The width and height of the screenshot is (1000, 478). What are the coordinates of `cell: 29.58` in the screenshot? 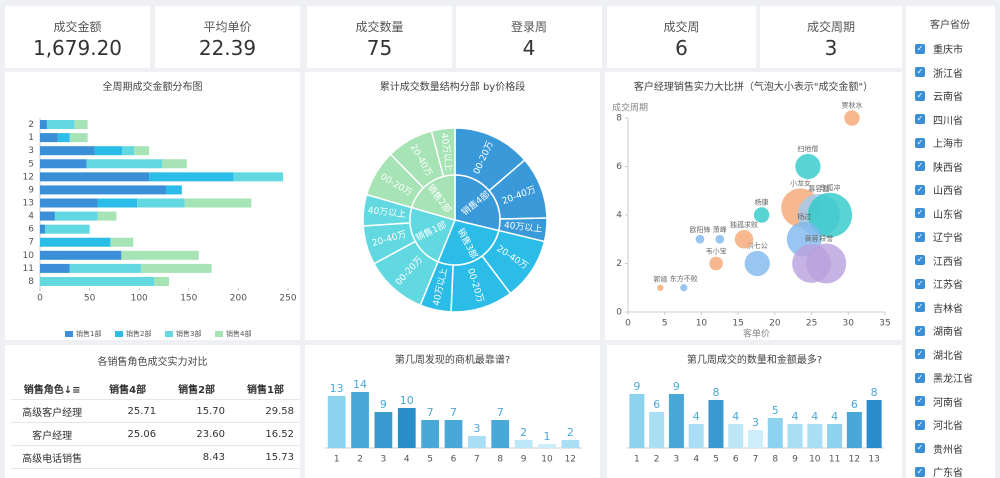 It's located at (265, 411).